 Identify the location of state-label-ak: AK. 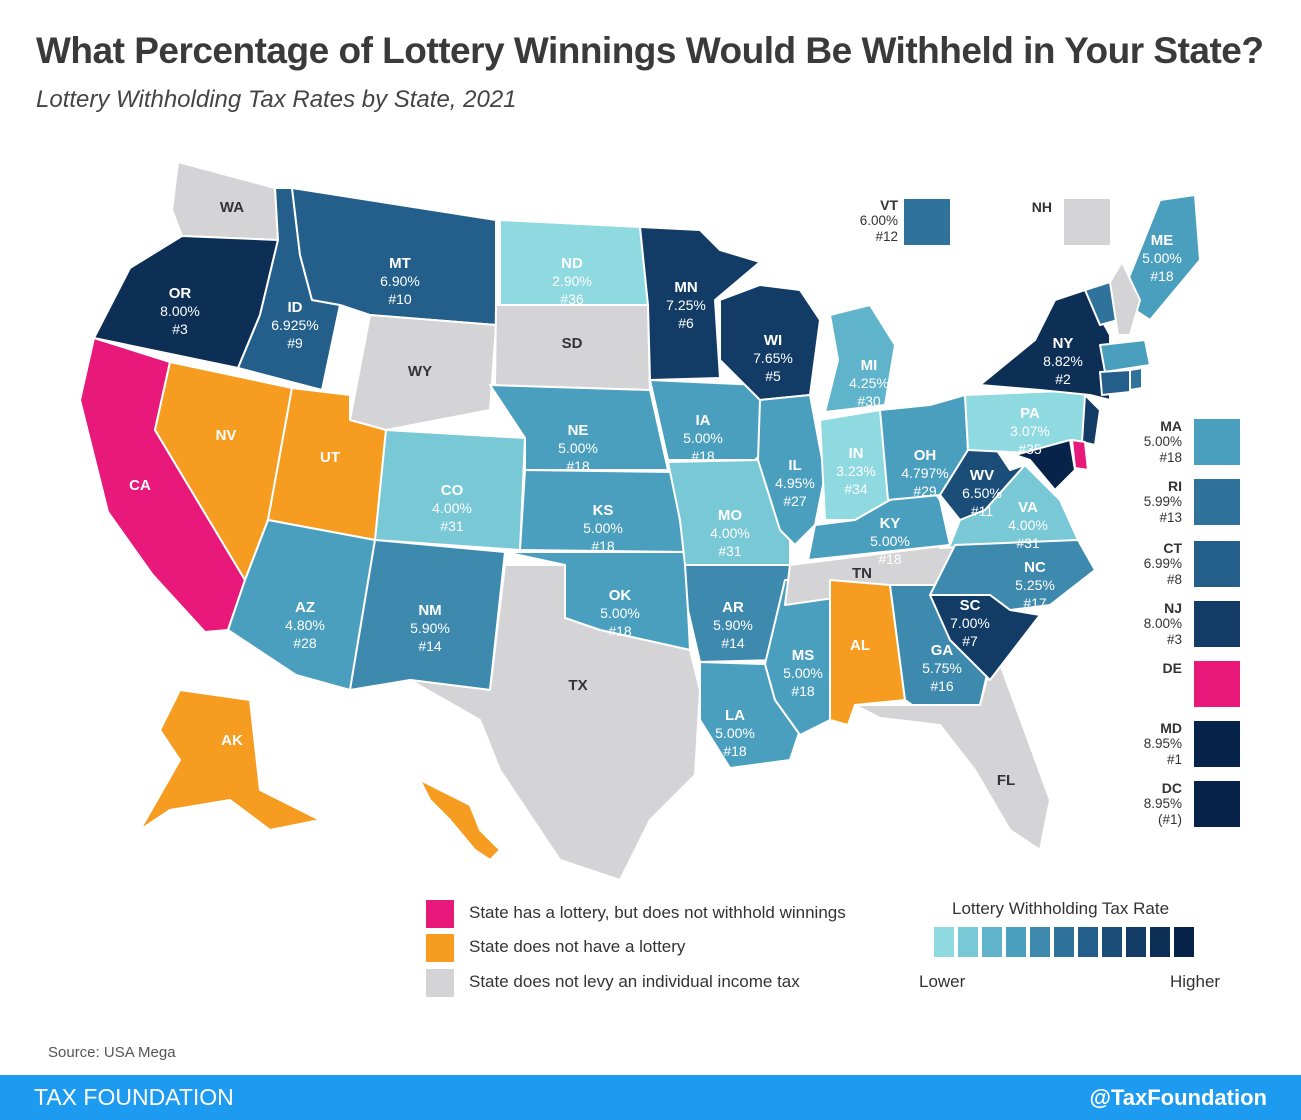
(232, 740).